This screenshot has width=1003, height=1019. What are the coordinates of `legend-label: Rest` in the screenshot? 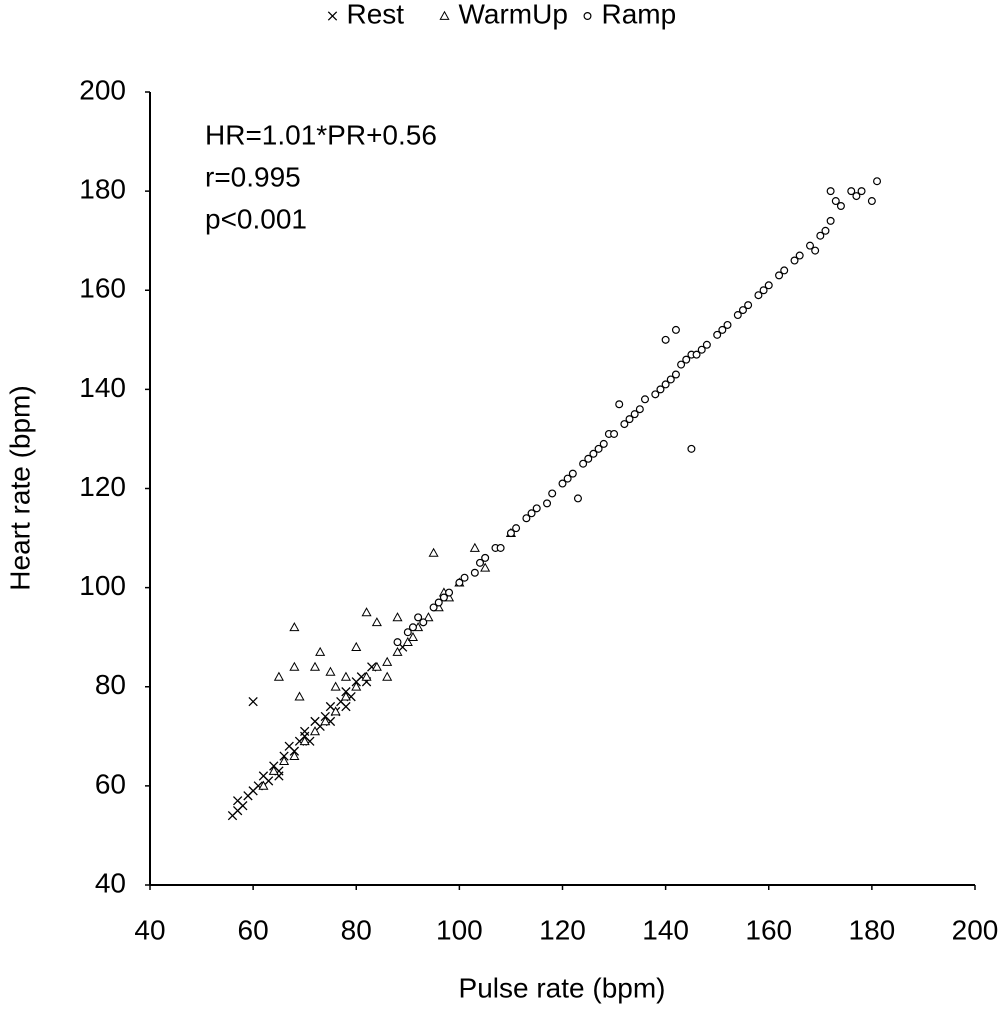 It's located at (376, 14).